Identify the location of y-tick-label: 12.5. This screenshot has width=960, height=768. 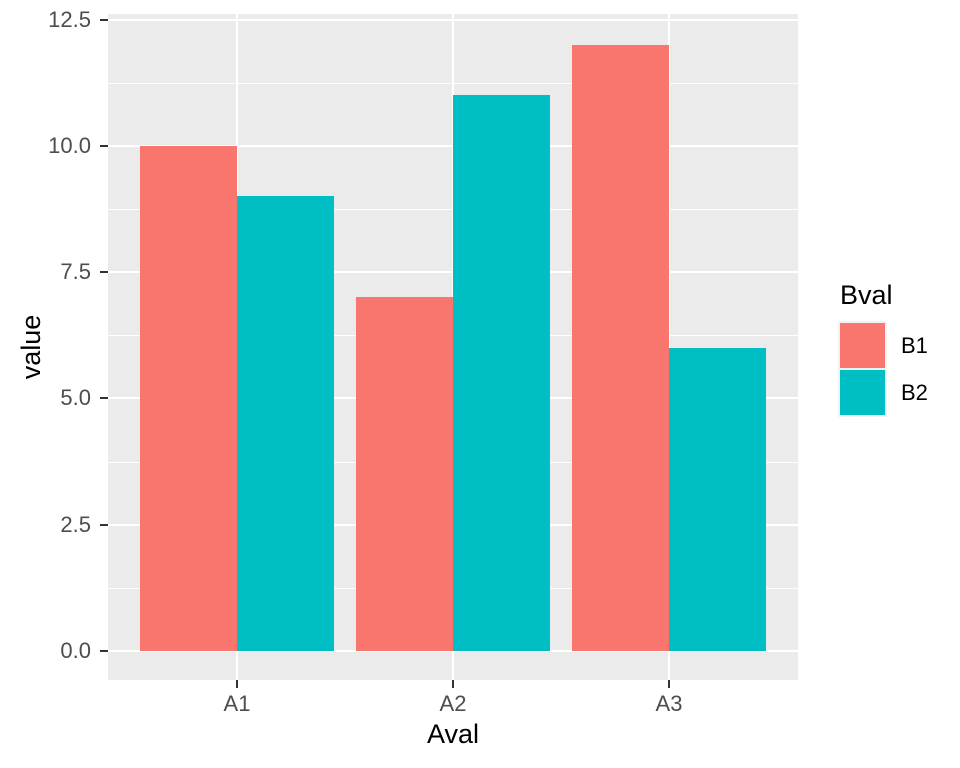
(69, 19).